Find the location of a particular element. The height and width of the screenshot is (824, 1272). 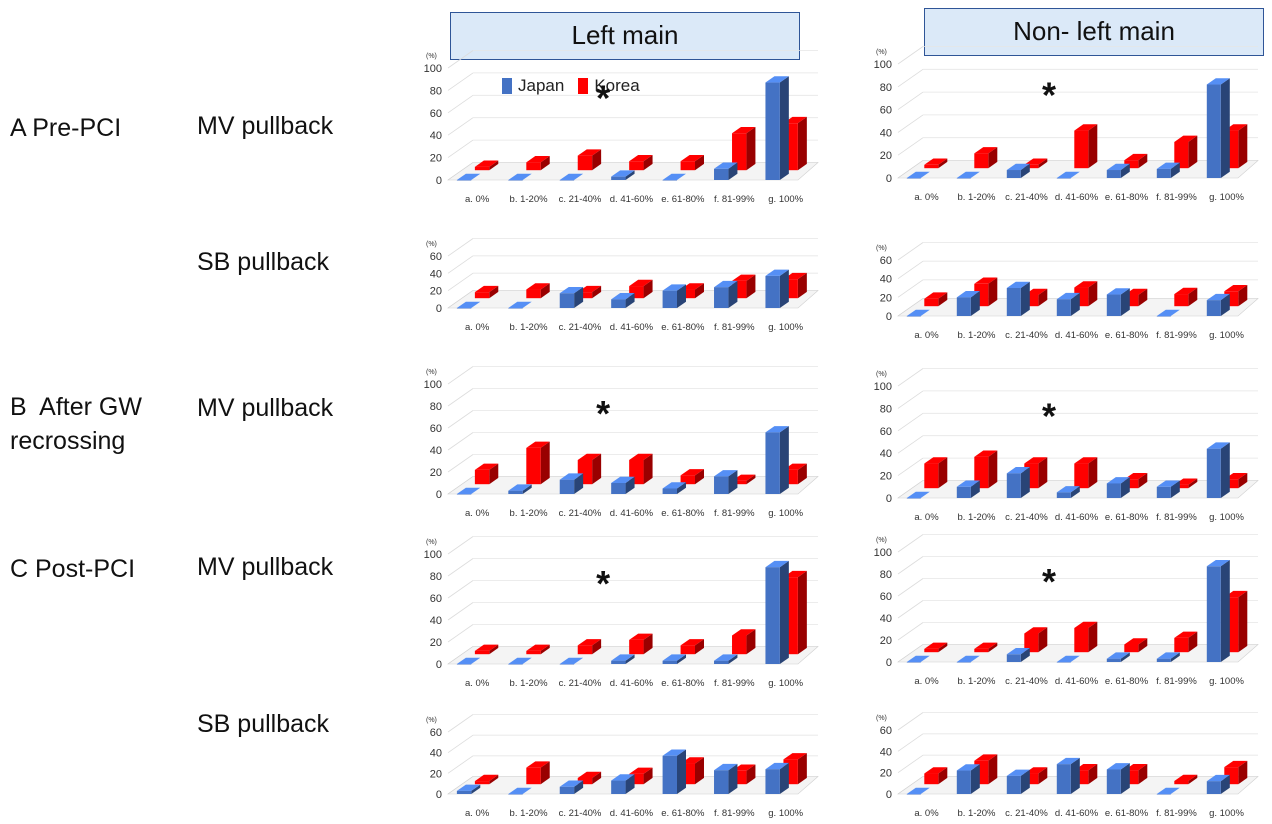

non-left-main-header: Non- left main is located at coordinates (1094, 32).